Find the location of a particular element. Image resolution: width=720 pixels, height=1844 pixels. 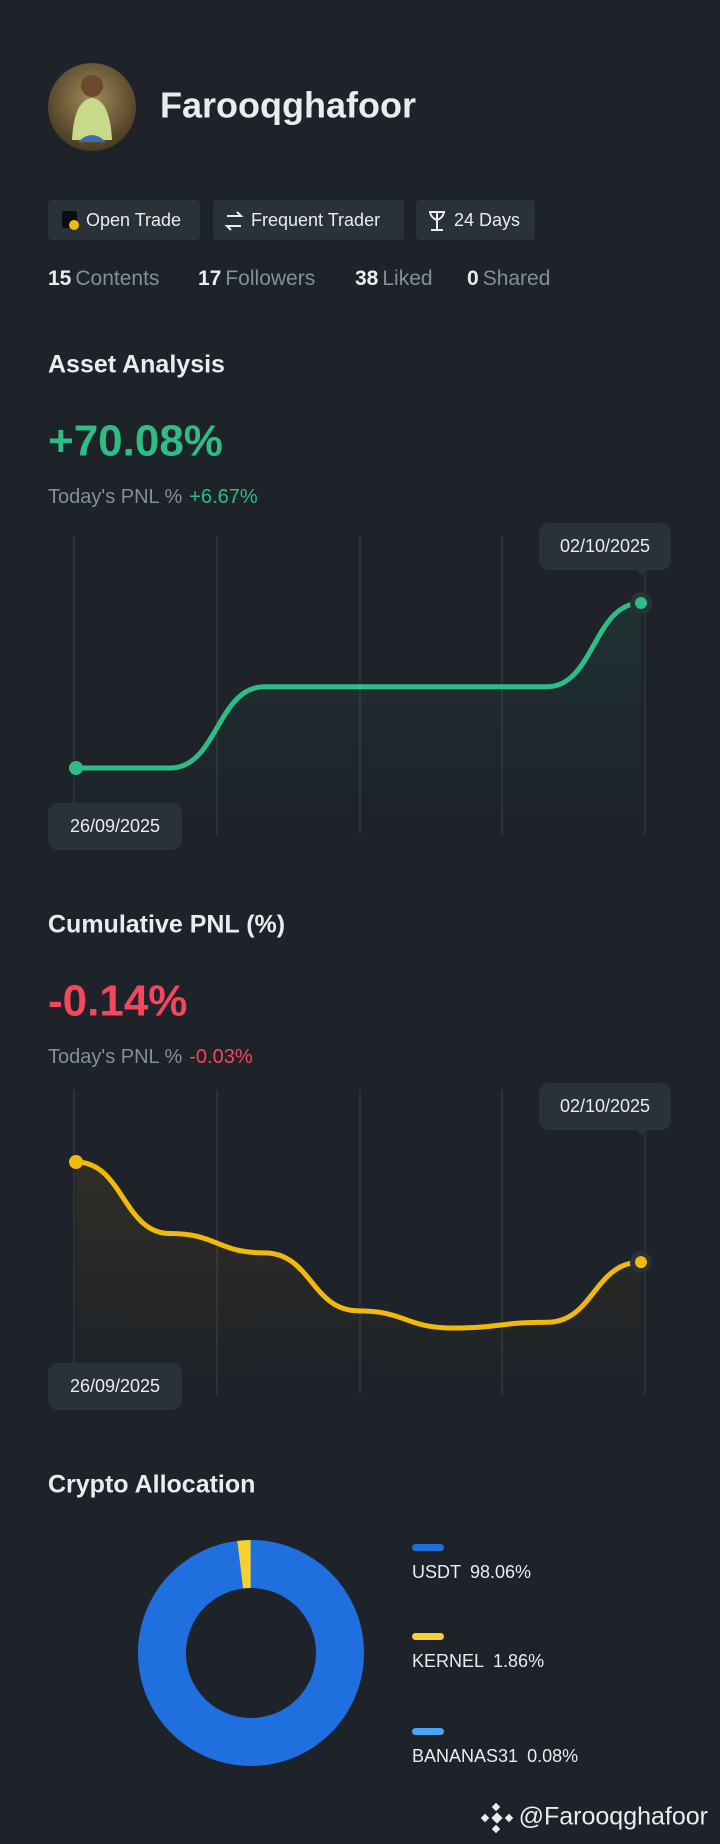

legend-value: 98.06% is located at coordinates (500, 1572).